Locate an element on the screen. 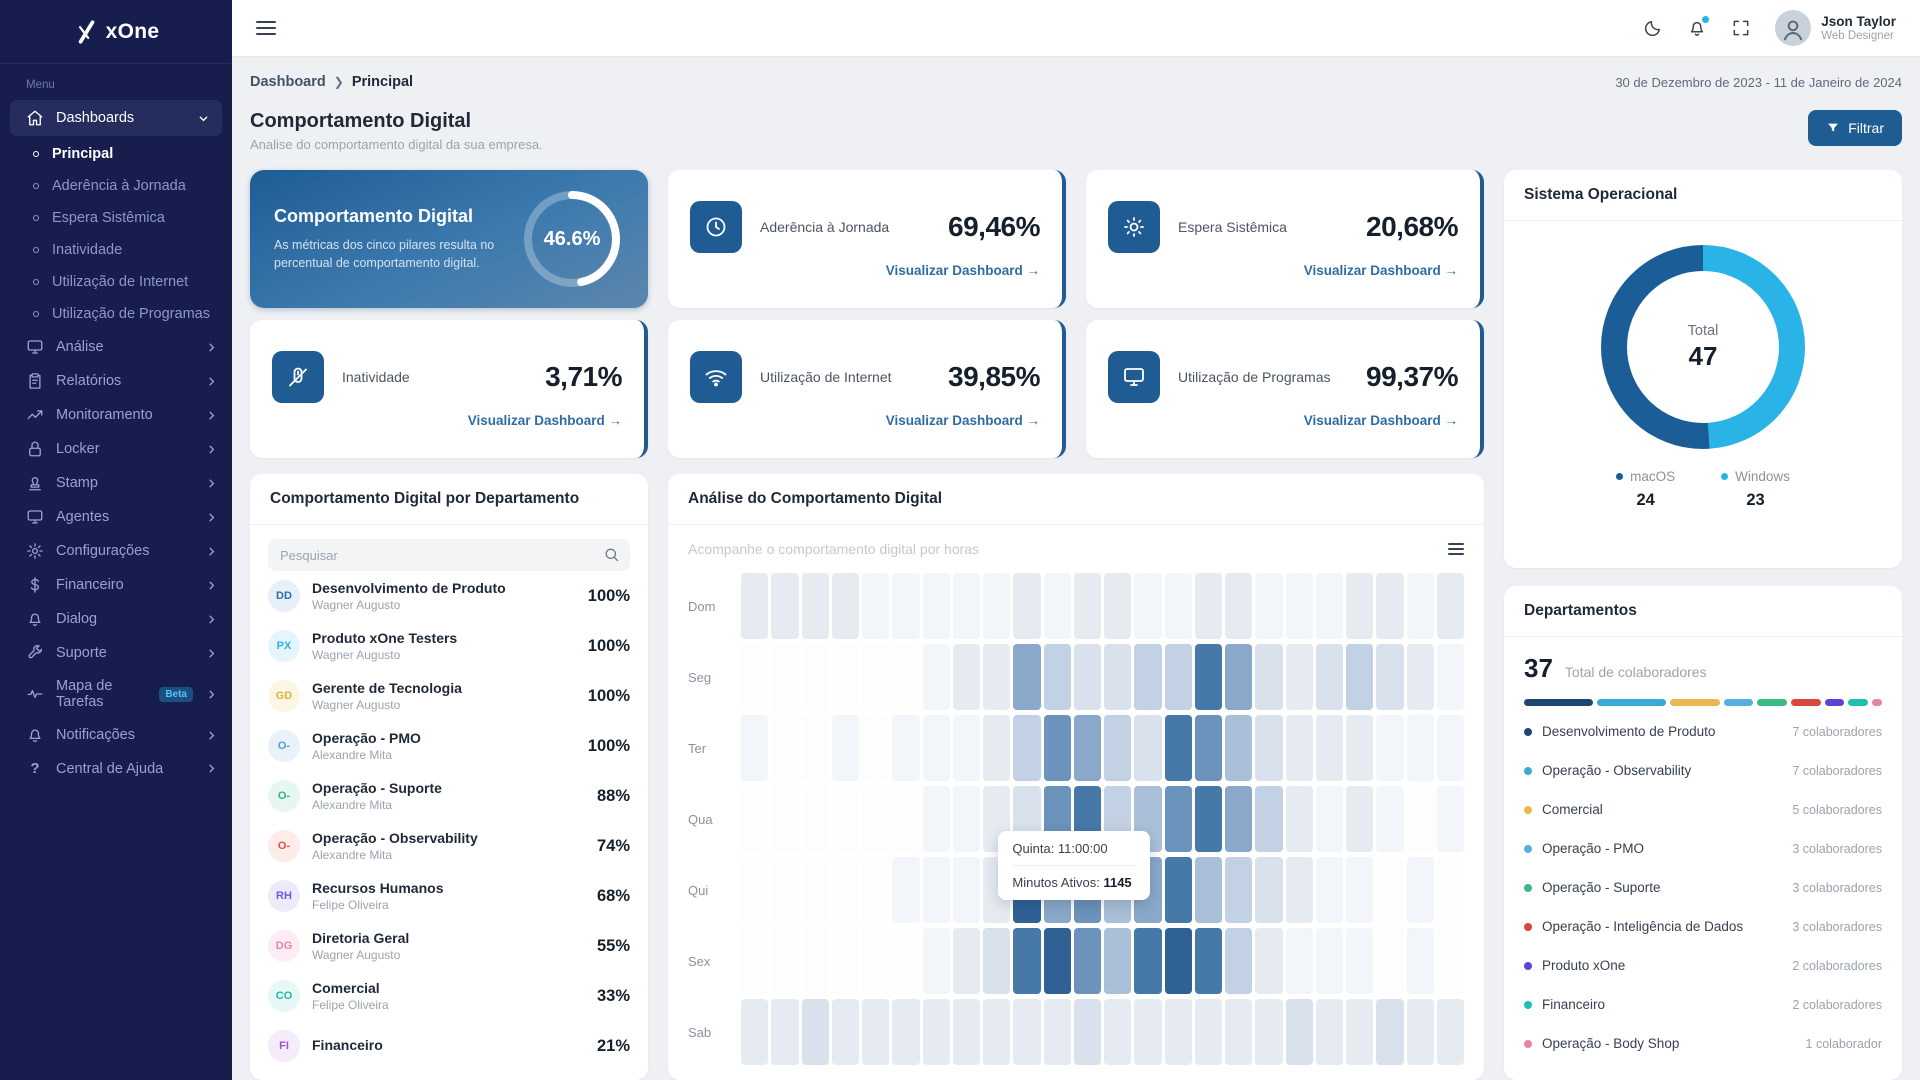  search-input is located at coordinates (449, 555).